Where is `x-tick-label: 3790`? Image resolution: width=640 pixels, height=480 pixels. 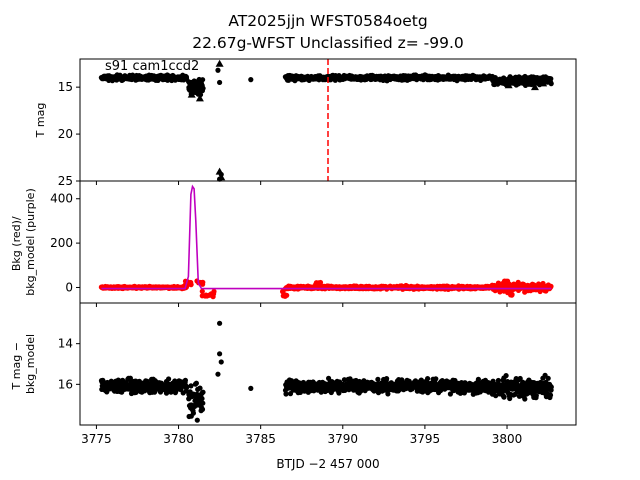 x-tick-label: 3790 is located at coordinates (343, 439).